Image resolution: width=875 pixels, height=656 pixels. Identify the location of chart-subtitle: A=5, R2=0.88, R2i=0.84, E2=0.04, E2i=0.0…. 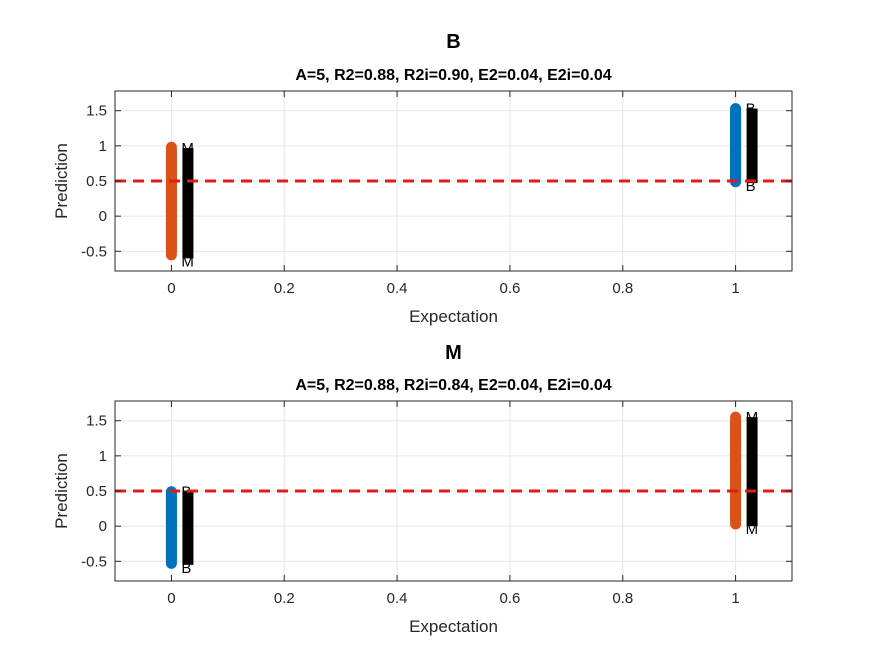
(453, 385).